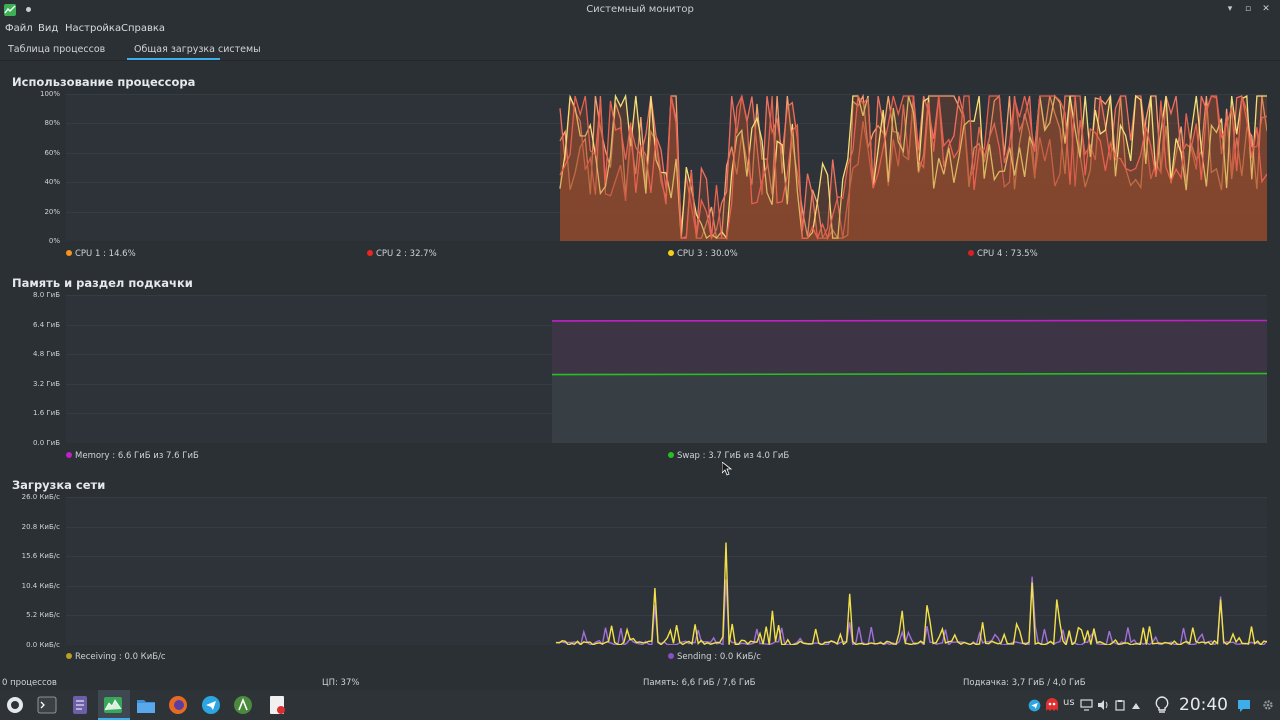 The image size is (1280, 720). I want to click on cpu-legend-label: CPU 4 : 73.5%, so click(1007, 254).